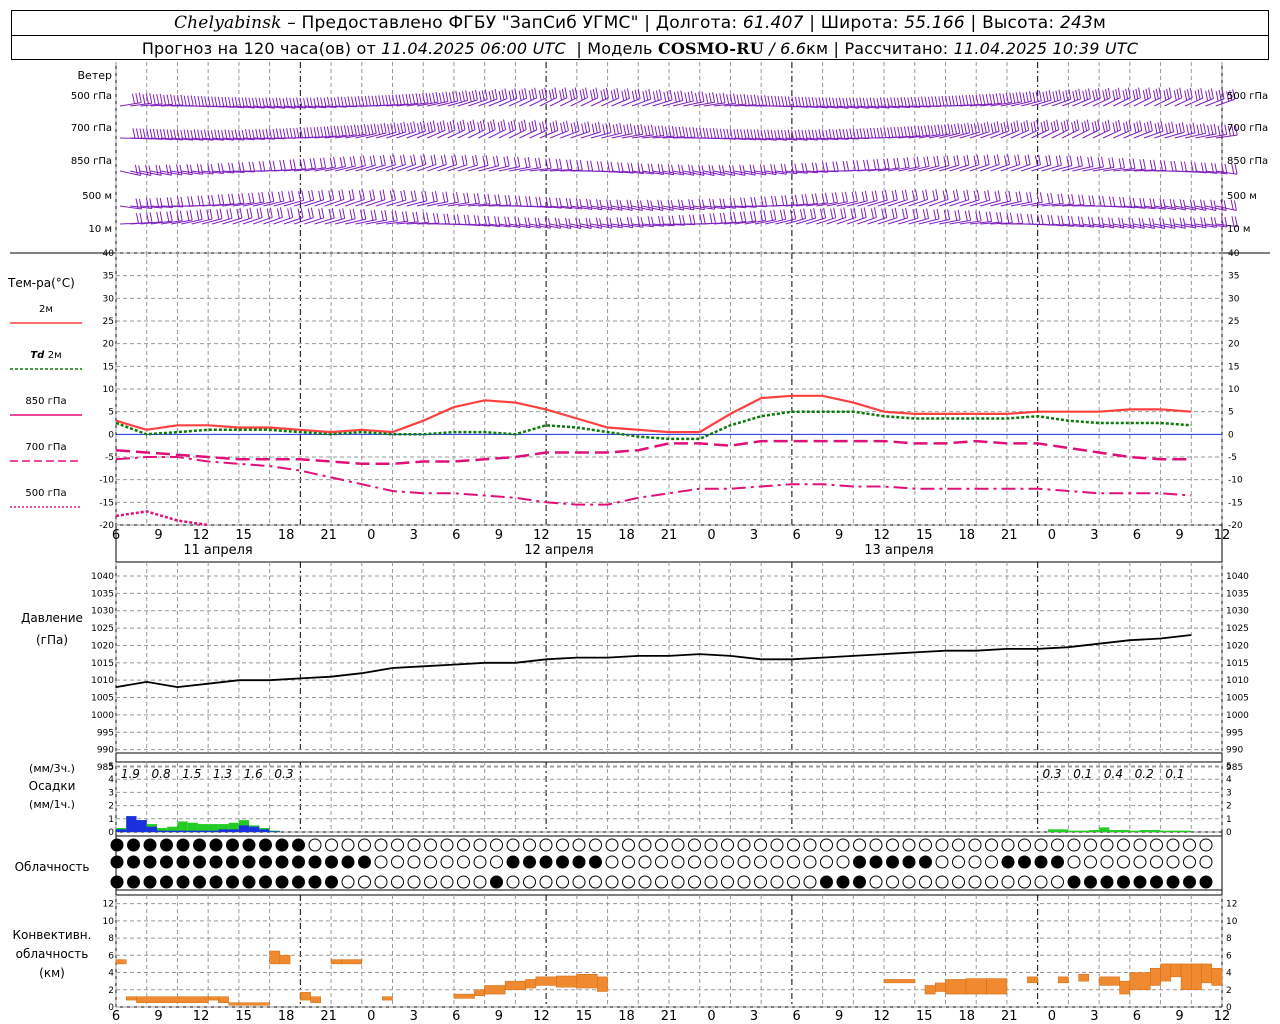 Image resolution: width=1280 pixels, height=1024 pixels. Describe the element at coordinates (111, 767) in the screenshot. I see `precip-tick-label-left: 5` at that location.